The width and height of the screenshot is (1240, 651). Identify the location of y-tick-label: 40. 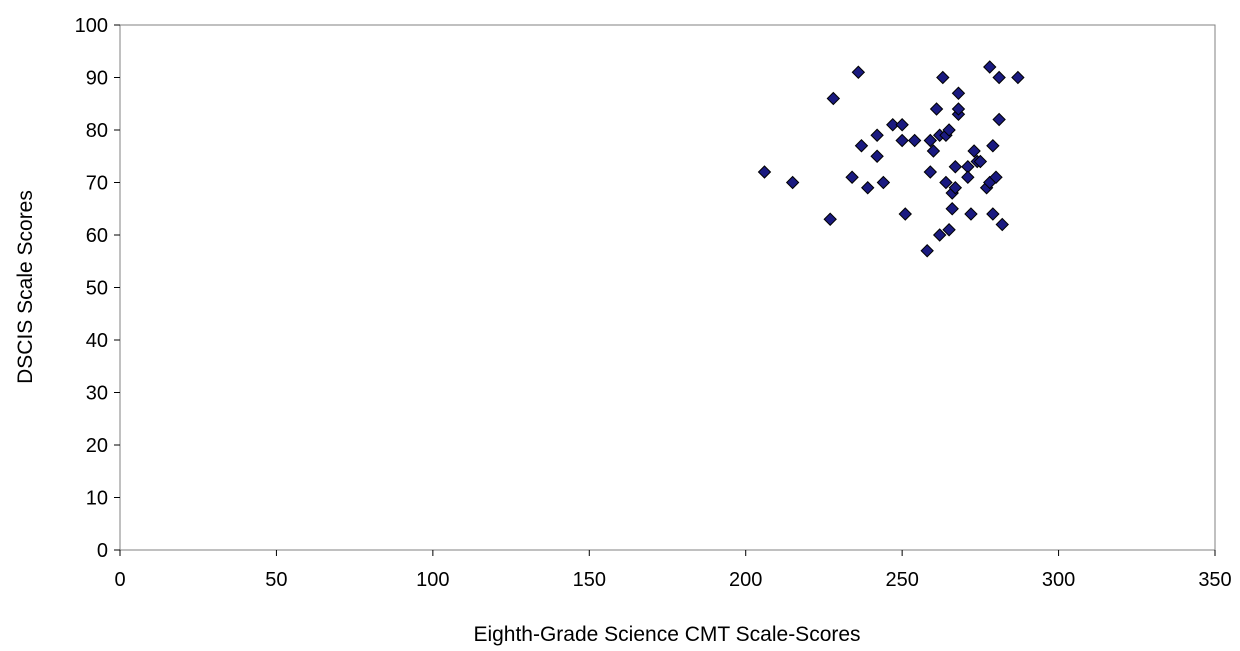
(97, 341).